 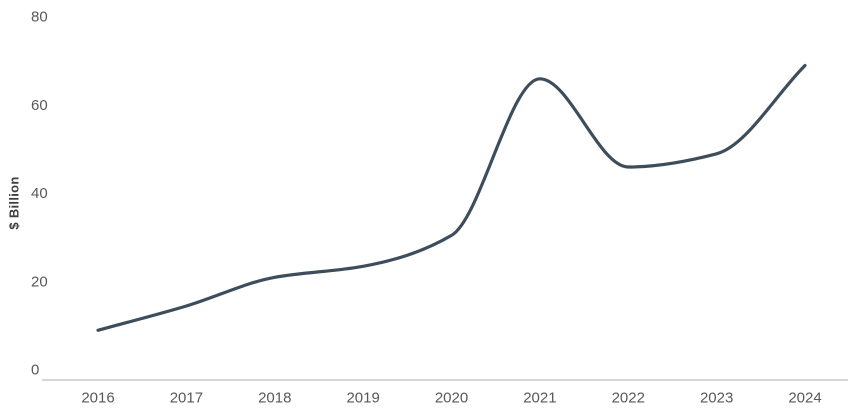 What do you see at coordinates (362, 398) in the screenshot?
I see `x-tick-label: 2019` at bounding box center [362, 398].